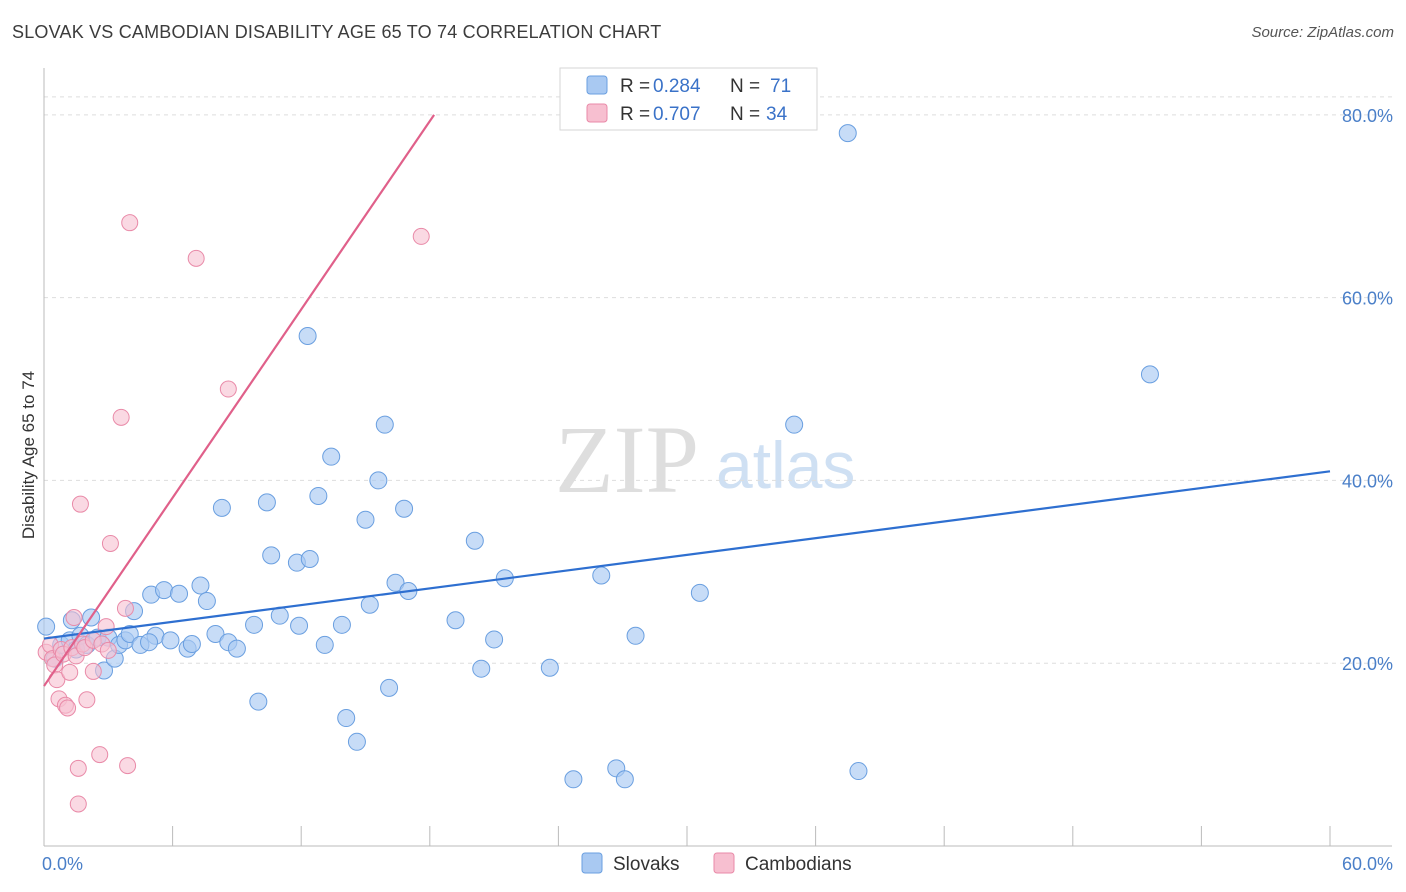 The width and height of the screenshot is (1406, 892). Describe the element at coordinates (1367, 299) in the screenshot. I see `y-tick-label: 60.0%` at that location.